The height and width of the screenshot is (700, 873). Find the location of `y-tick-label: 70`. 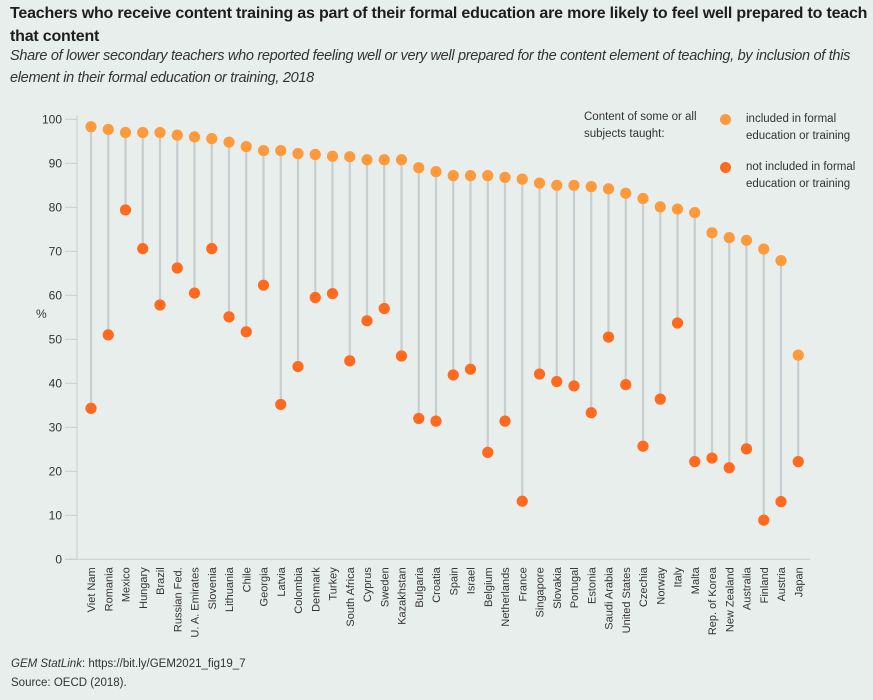

y-tick-label: 70 is located at coordinates (56, 251).